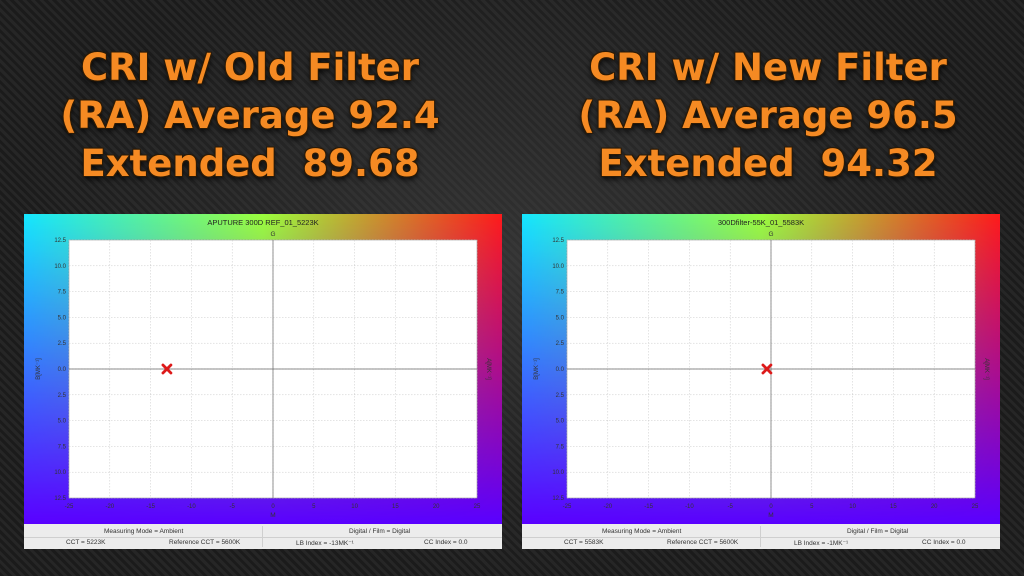  I want to click on headline-new-line2: (RA) Average 96.5, so click(768, 115).